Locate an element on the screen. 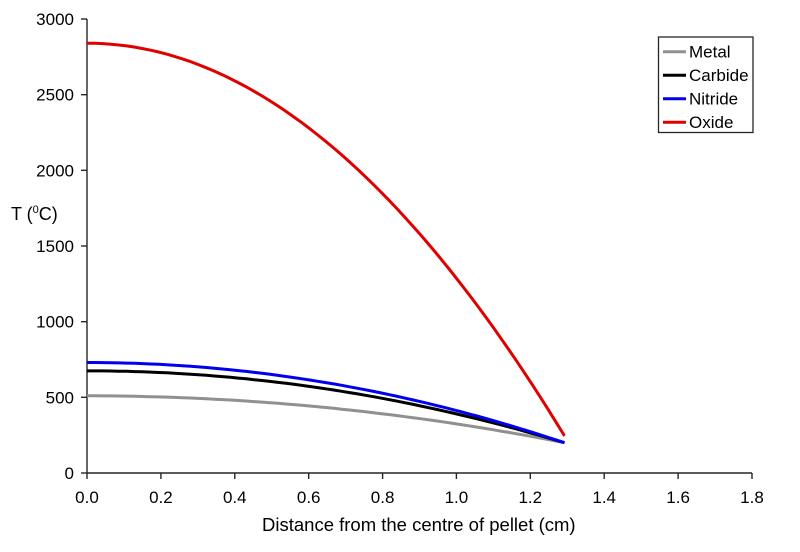 The height and width of the screenshot is (552, 800). svg-text: 1.6 is located at coordinates (678, 497).